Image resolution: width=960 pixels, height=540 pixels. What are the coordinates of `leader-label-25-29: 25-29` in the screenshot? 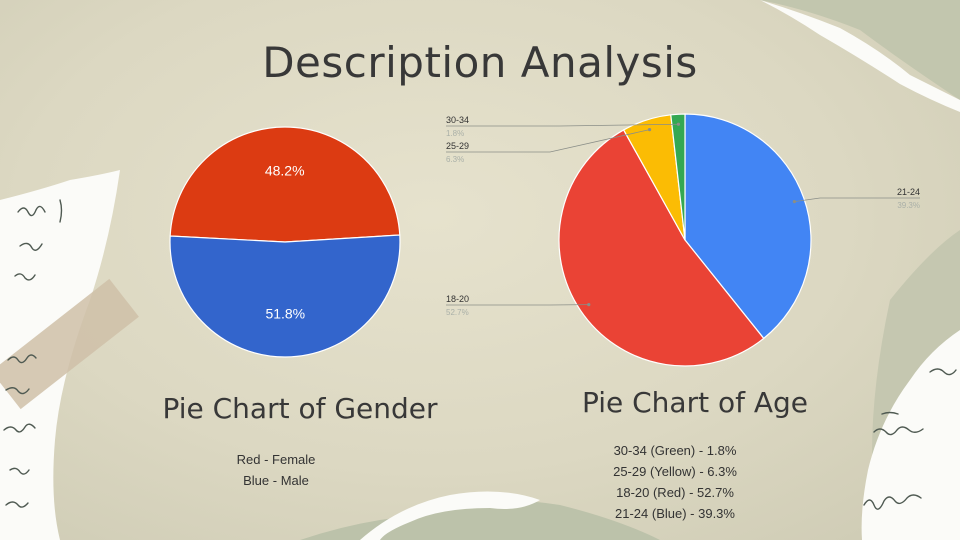 It's located at (457, 146).